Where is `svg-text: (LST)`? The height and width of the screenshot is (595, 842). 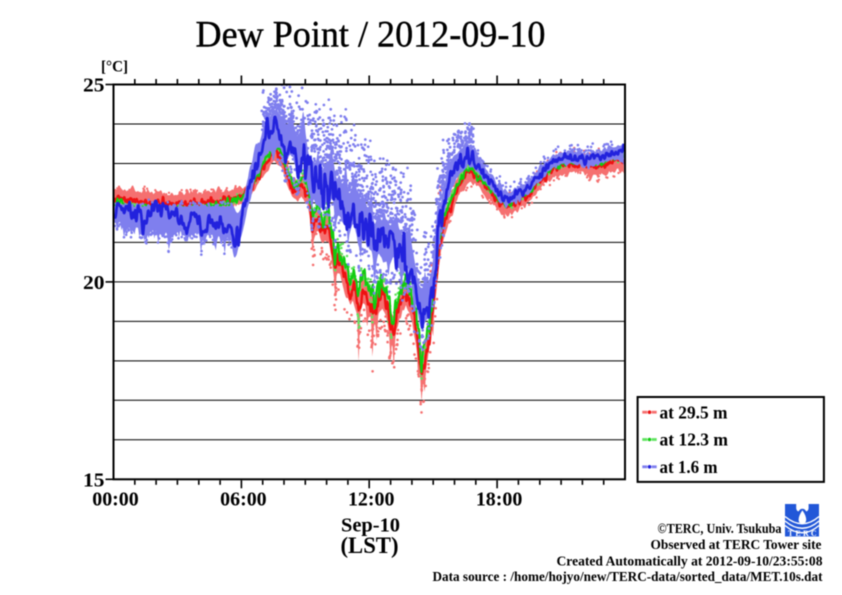
svg-text: (LST) is located at coordinates (370, 545).